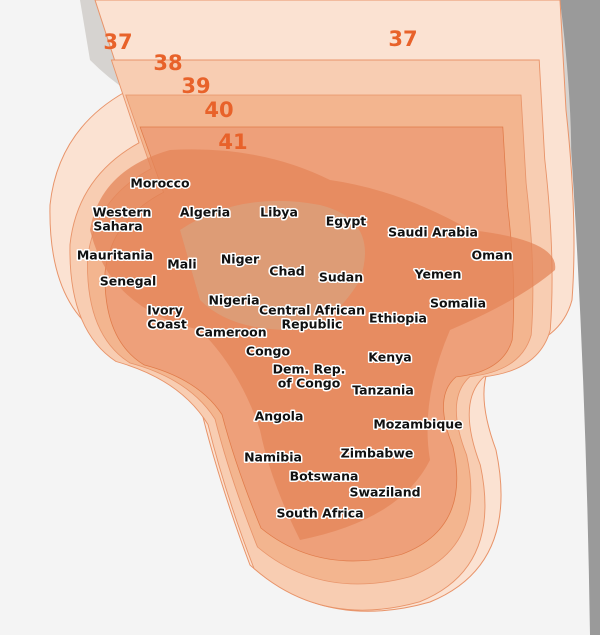  I want to click on country-label: Angola, so click(279, 416).